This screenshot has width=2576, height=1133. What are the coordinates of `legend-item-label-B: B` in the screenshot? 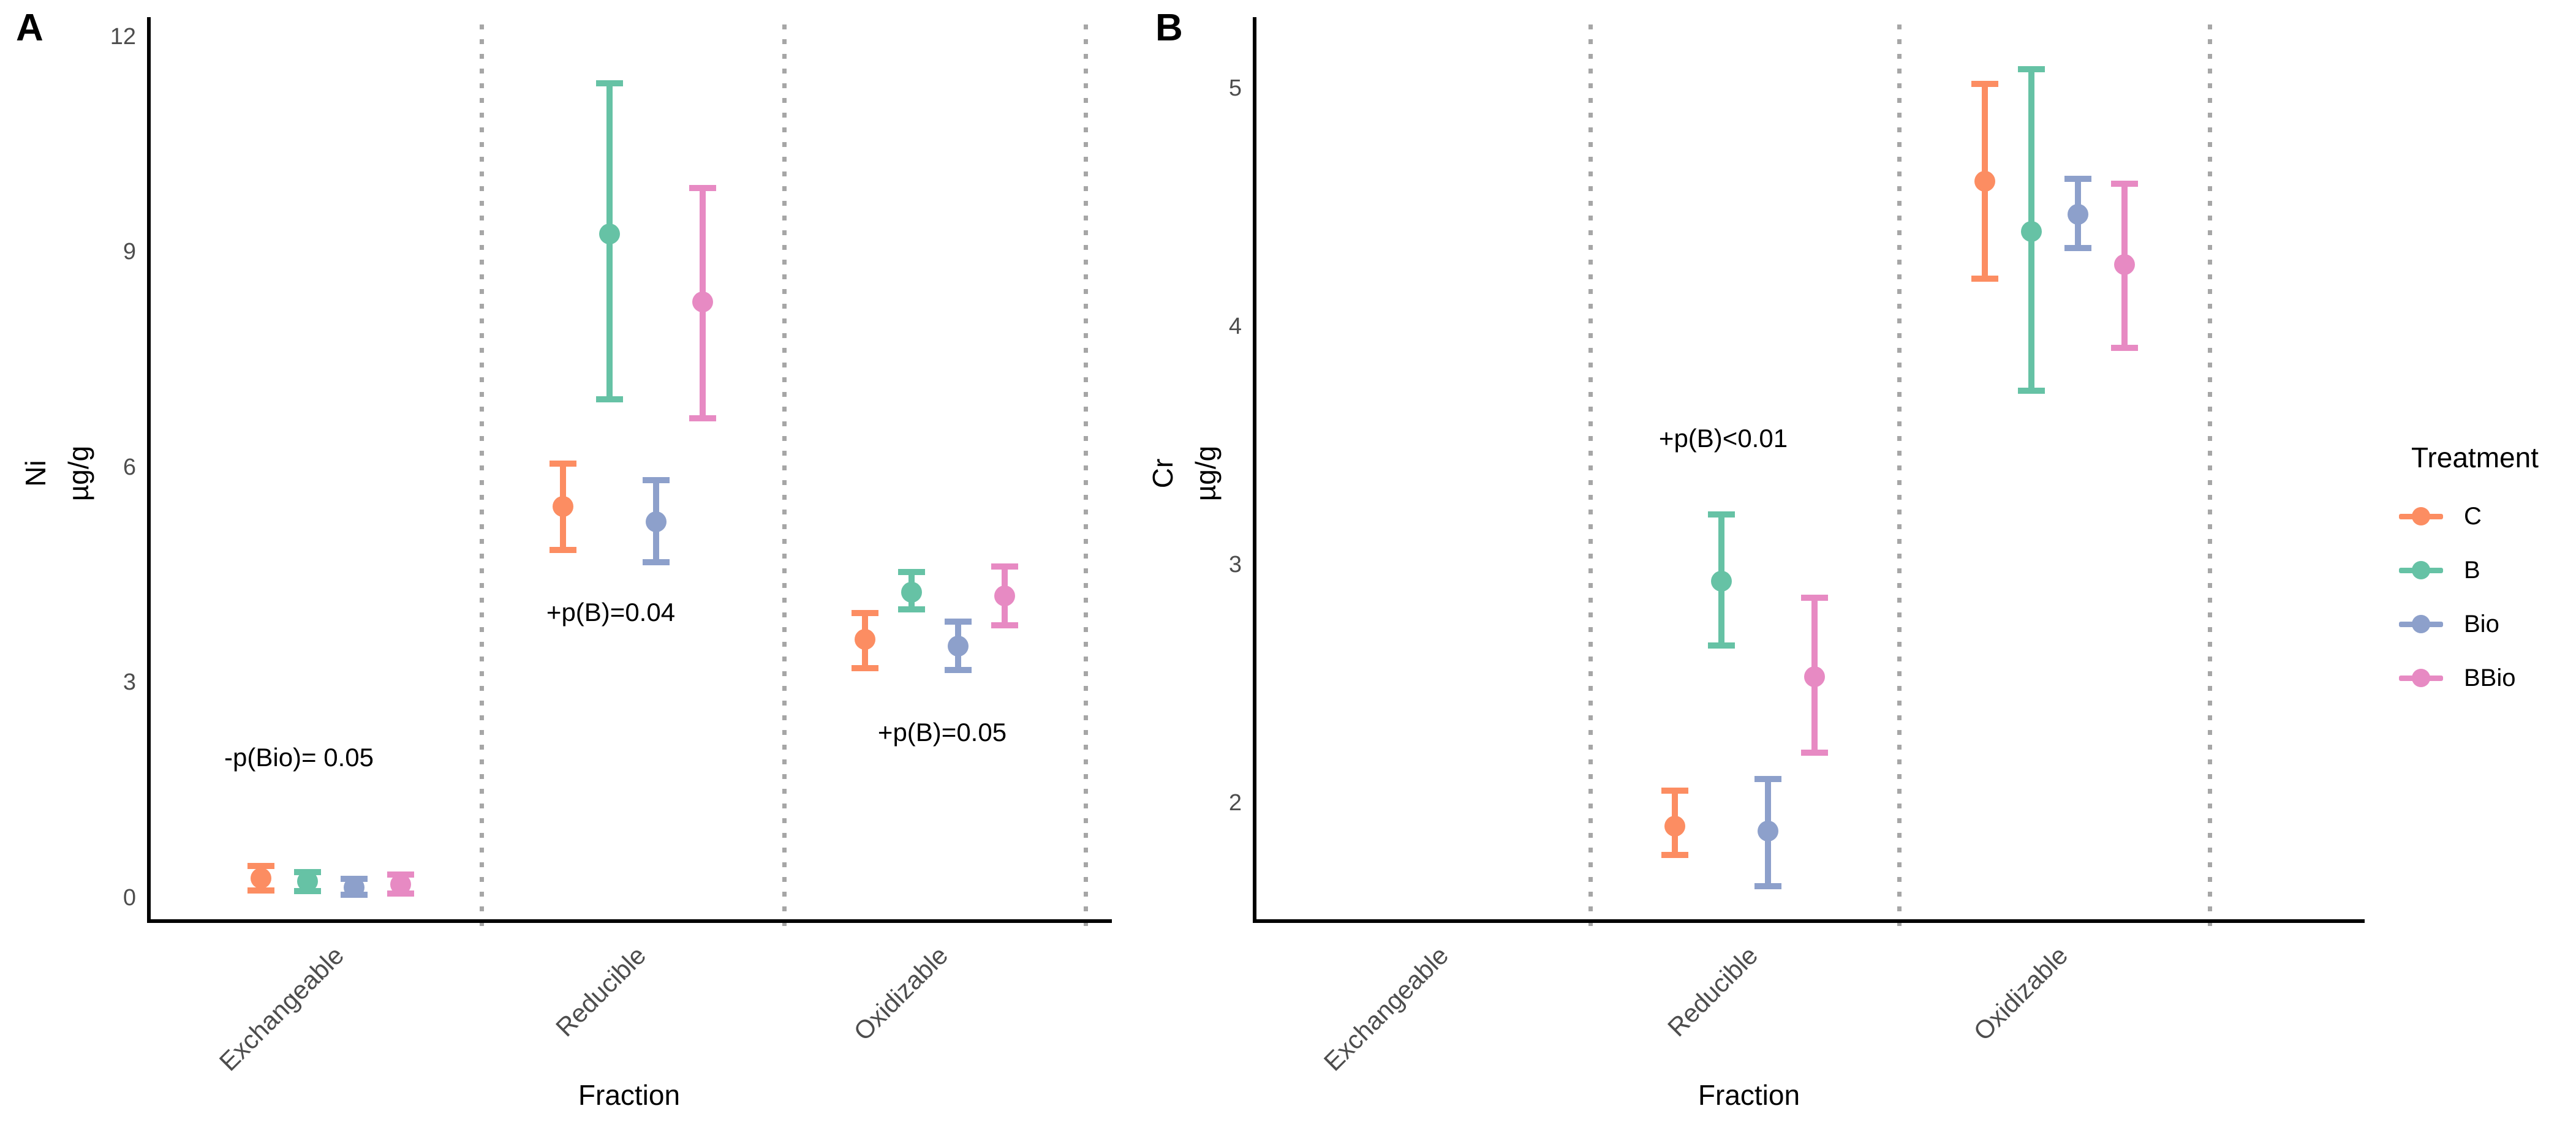 It's located at (2472, 570).